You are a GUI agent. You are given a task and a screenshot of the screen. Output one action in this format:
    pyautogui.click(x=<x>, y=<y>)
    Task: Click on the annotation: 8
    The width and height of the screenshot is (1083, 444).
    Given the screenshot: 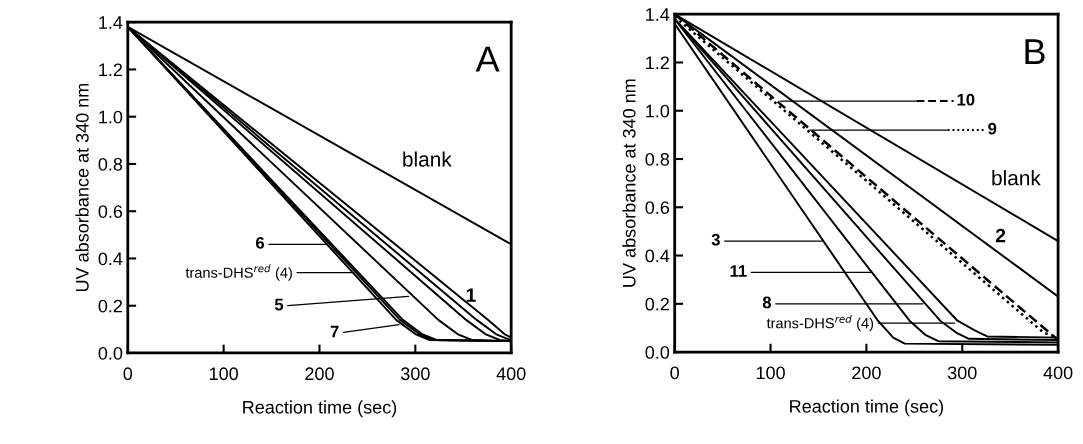 What is the action you would take?
    pyautogui.click(x=767, y=302)
    